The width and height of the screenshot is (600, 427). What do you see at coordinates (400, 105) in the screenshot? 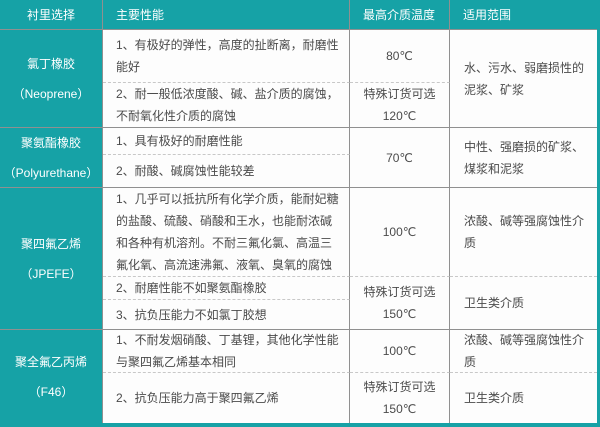
I see `temp-cell: 特殊订货可选 120℃` at bounding box center [400, 105].